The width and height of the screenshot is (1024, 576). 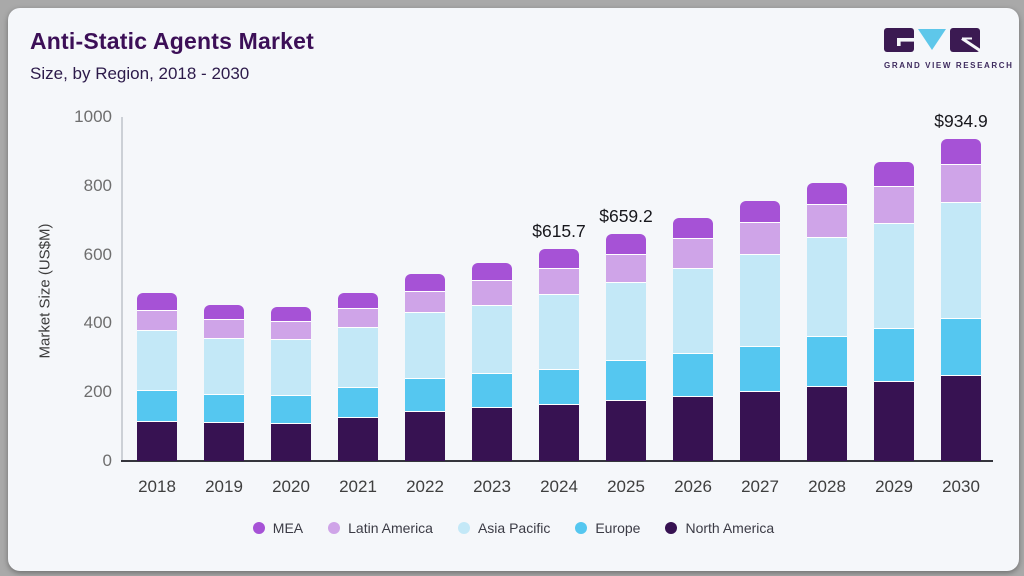 I want to click on x-tick-label-2025: 2025, so click(x=626, y=486).